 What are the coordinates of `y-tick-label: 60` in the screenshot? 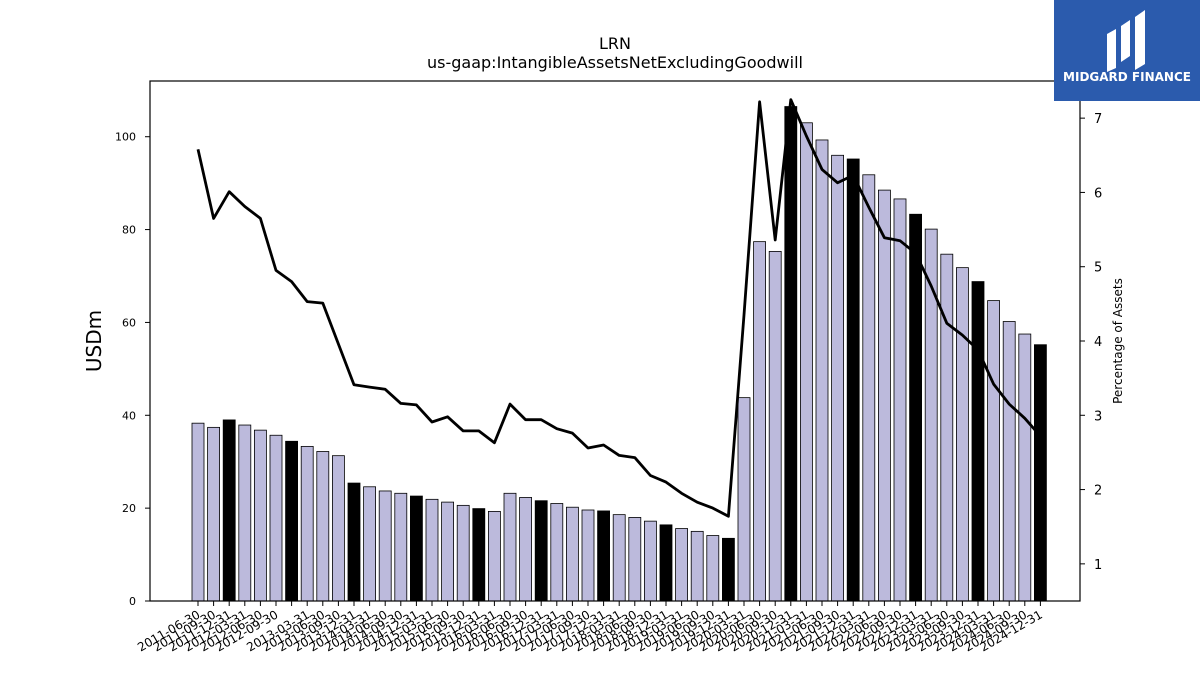 It's located at (129, 322).